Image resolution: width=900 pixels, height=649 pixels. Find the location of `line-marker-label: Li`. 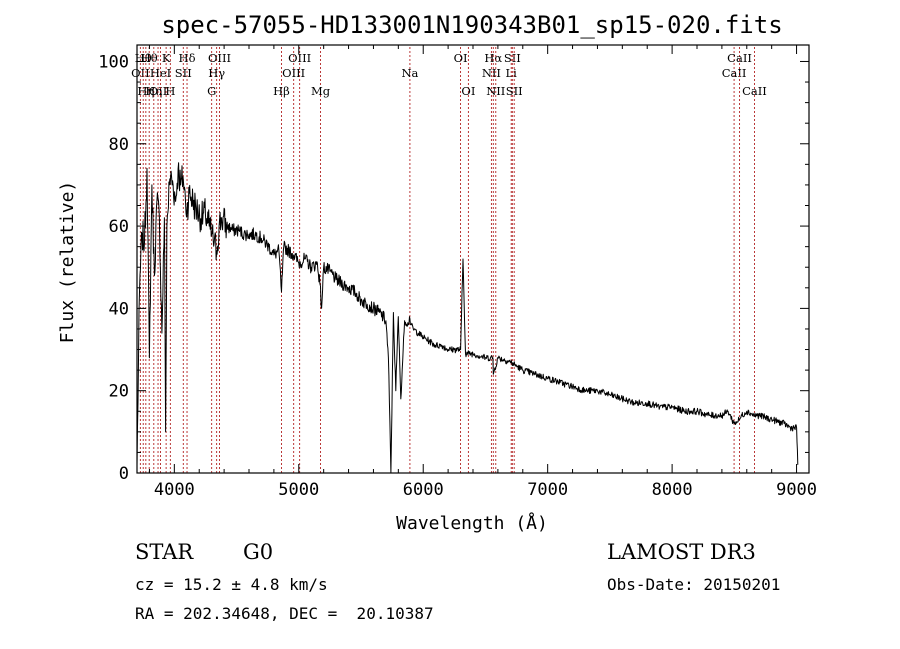

line-marker-label: Li is located at coordinates (512, 73).